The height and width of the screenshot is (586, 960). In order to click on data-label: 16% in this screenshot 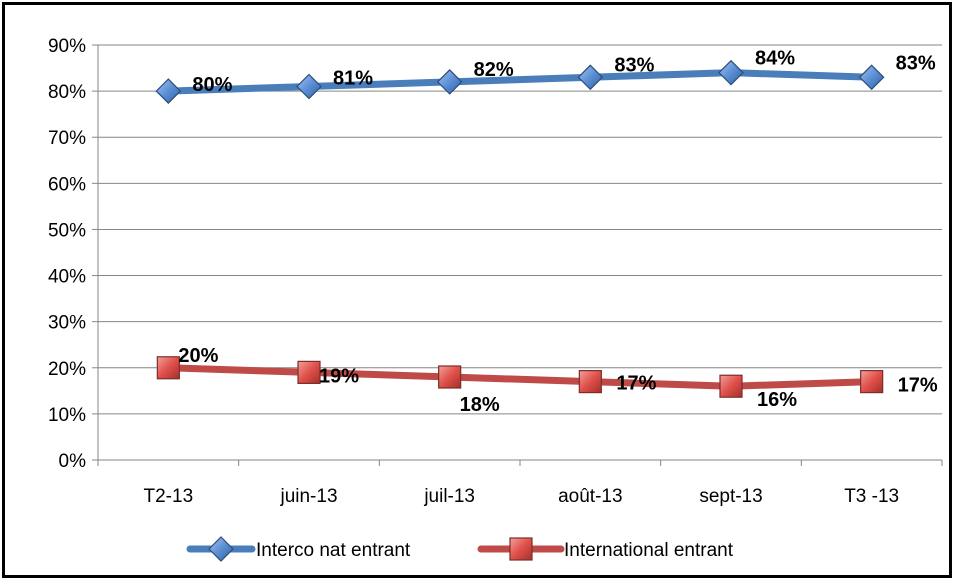, I will do `click(777, 400)`.